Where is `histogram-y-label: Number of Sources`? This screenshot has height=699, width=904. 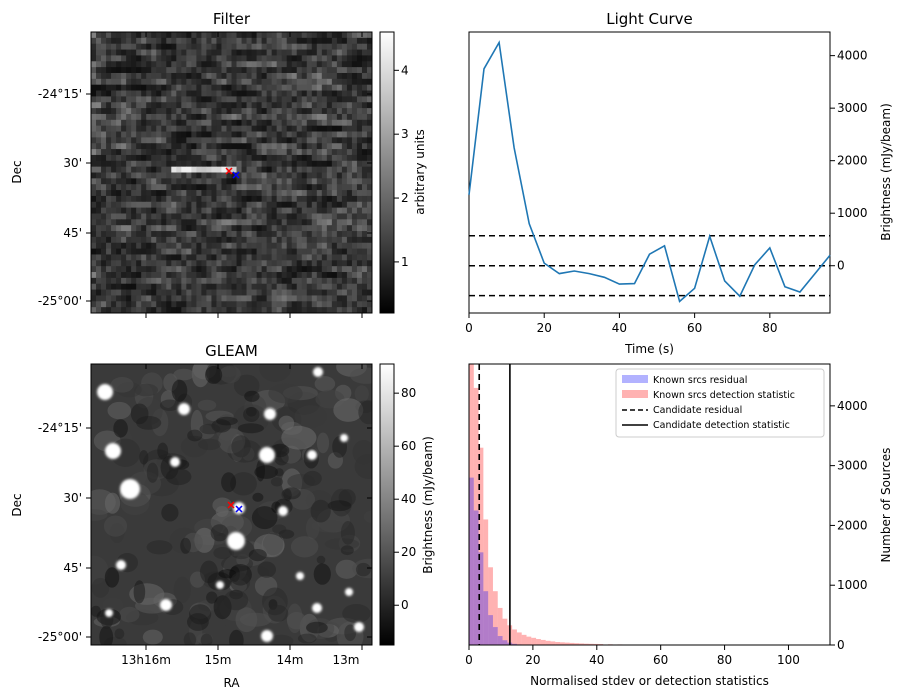 histogram-y-label: Number of Sources is located at coordinates (886, 505).